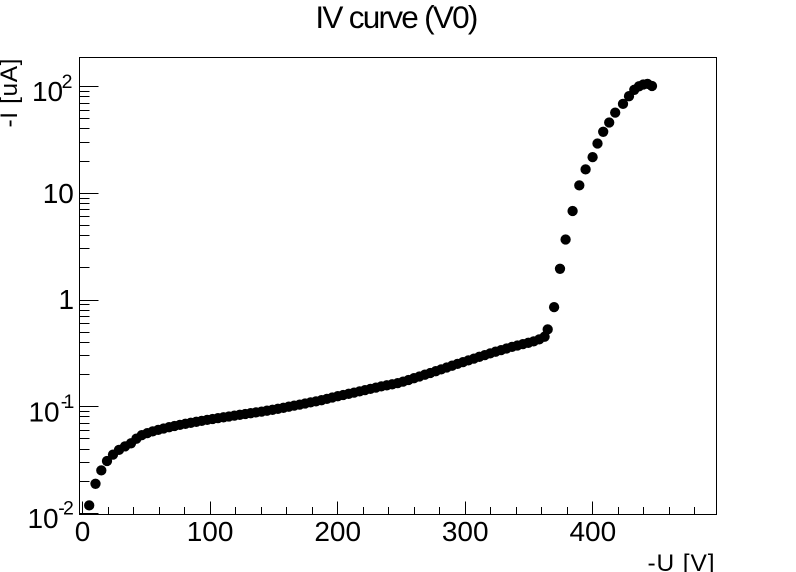 This screenshot has width=796, height=572. Describe the element at coordinates (11, 93) in the screenshot. I see `svg-text: -I [uA]` at that location.